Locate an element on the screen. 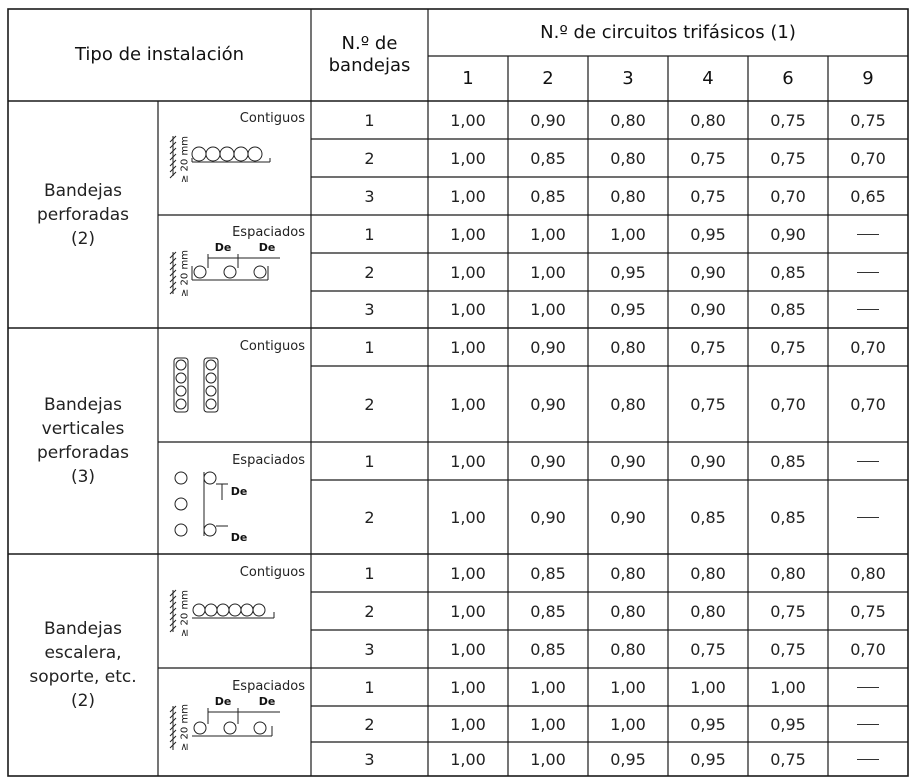  tray-vertical-contiguous-icon is located at coordinates (200, 386).